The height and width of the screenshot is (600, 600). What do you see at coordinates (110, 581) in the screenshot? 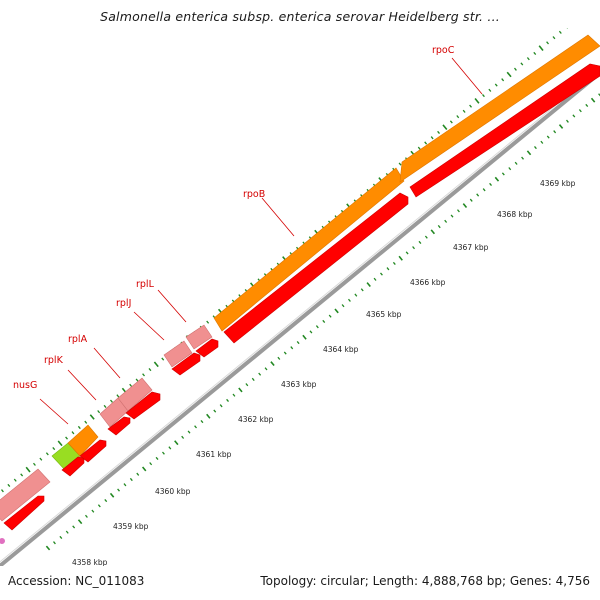
I see `accession-value: NC_011083` at bounding box center [110, 581].